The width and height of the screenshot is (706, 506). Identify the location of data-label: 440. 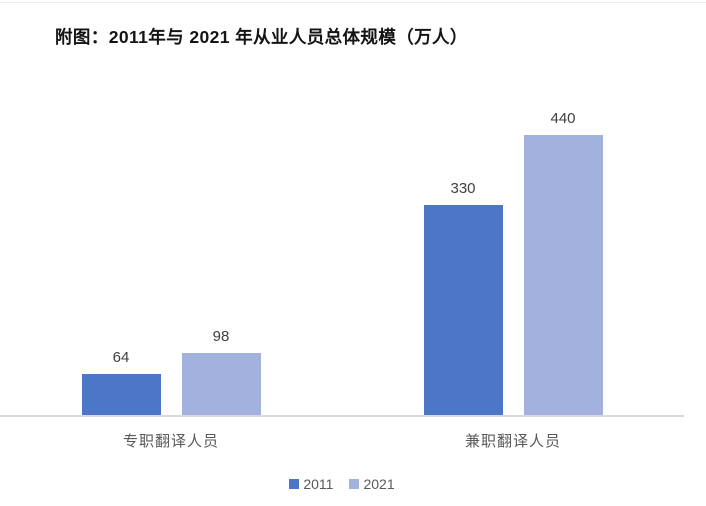
(563, 118).